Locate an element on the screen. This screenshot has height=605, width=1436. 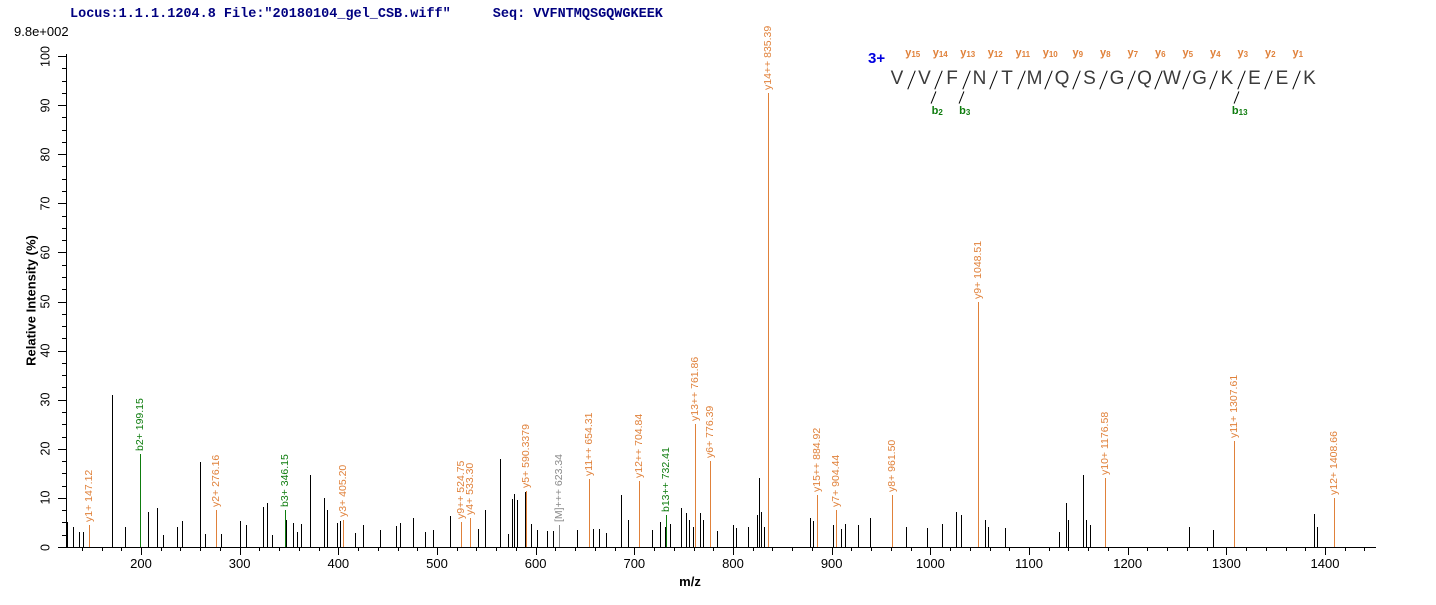
x-axis-line is located at coordinates (721, 547).